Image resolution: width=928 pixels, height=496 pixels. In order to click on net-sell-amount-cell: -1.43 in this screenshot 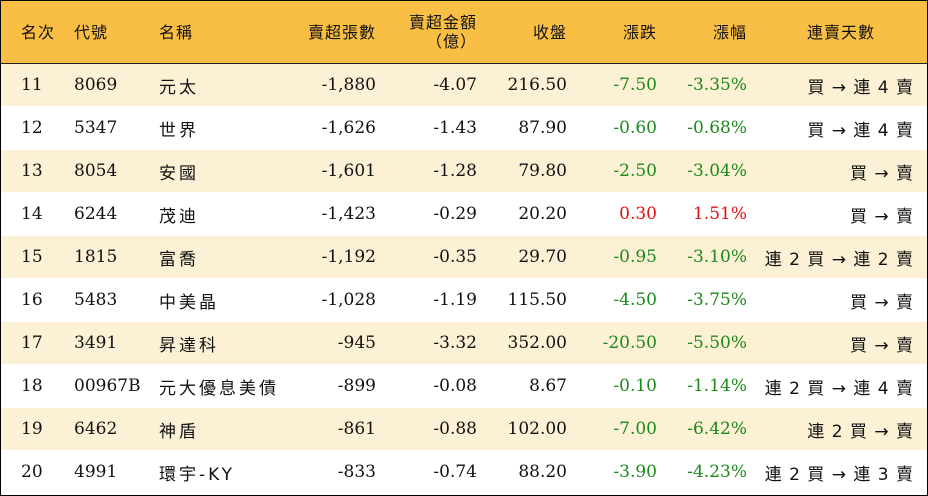, I will do `click(455, 128)`.